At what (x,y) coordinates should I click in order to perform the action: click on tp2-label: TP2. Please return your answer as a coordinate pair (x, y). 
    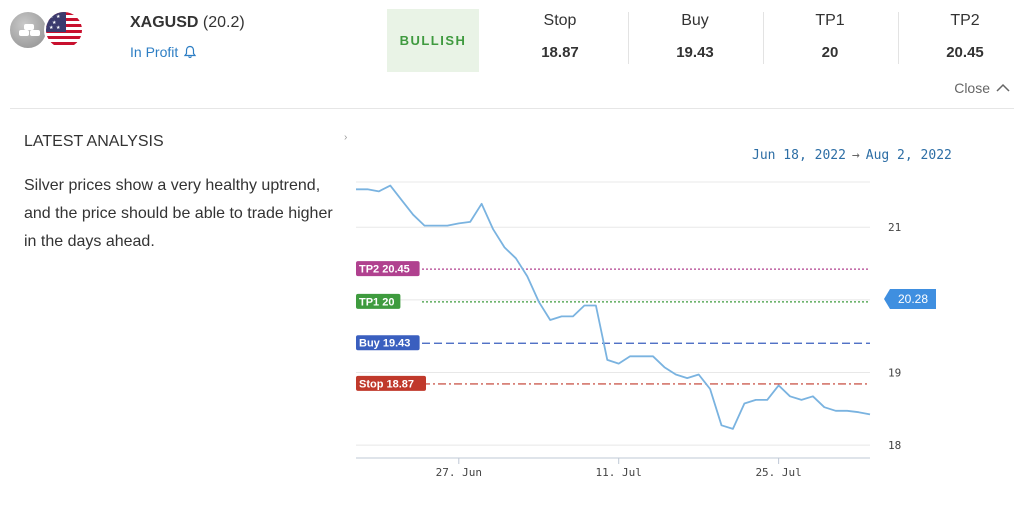
    Looking at the image, I should click on (965, 20).